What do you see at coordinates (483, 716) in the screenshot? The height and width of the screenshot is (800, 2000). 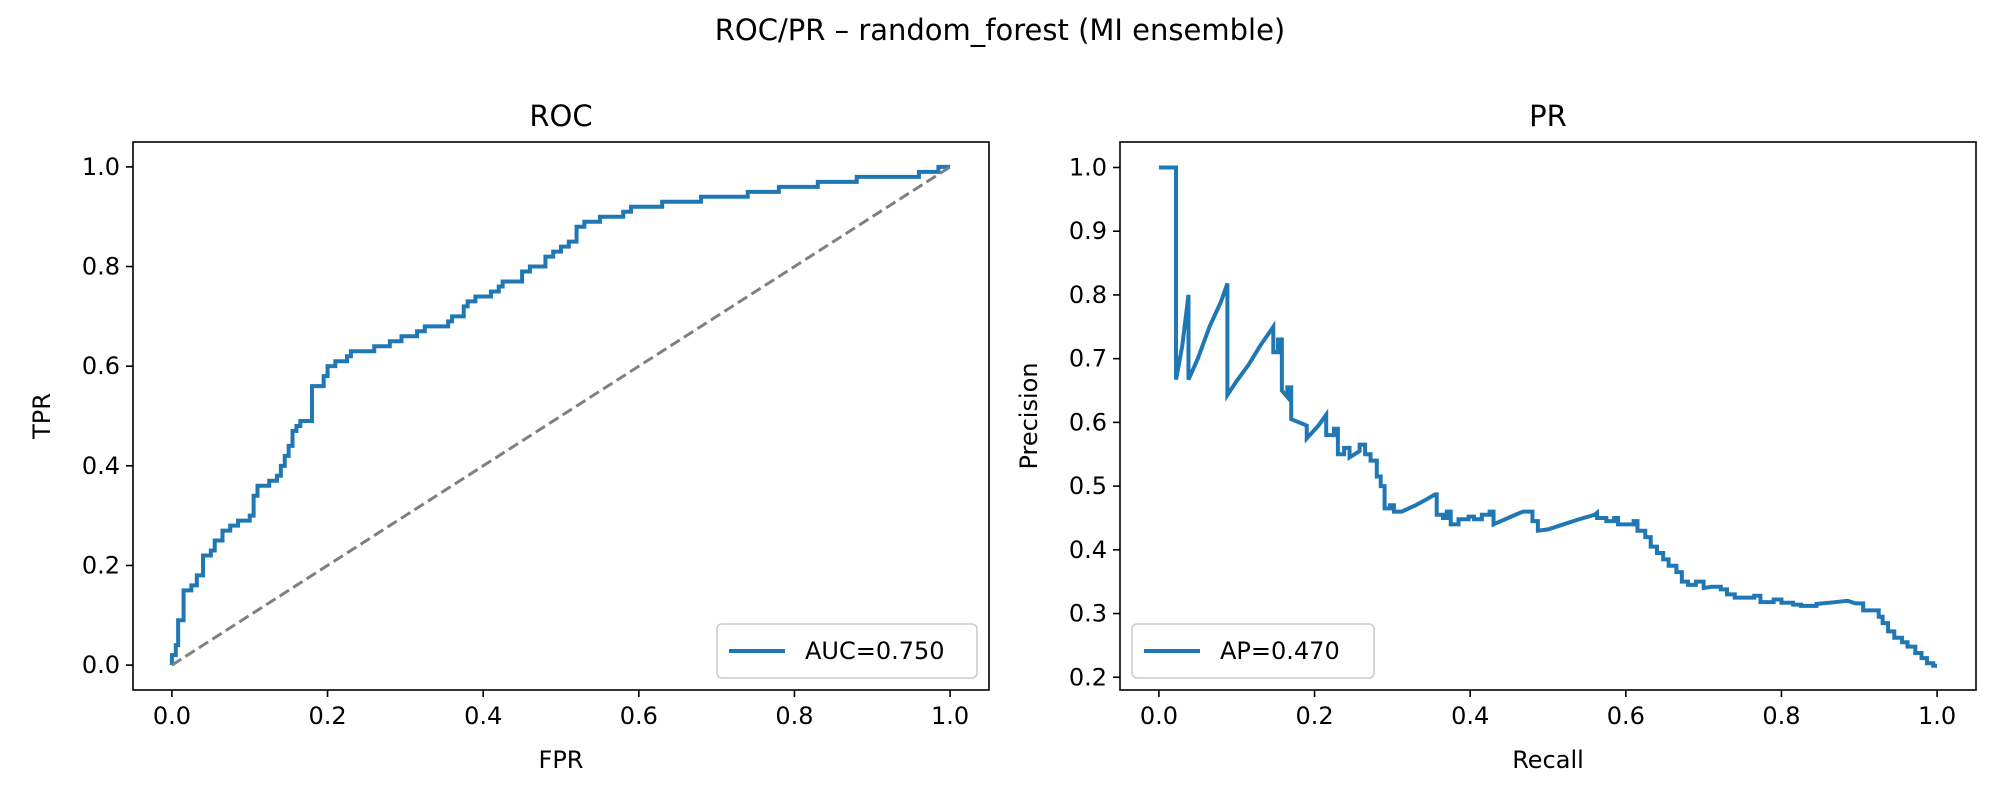 I see `roc-x-tick-label: 0.4` at bounding box center [483, 716].